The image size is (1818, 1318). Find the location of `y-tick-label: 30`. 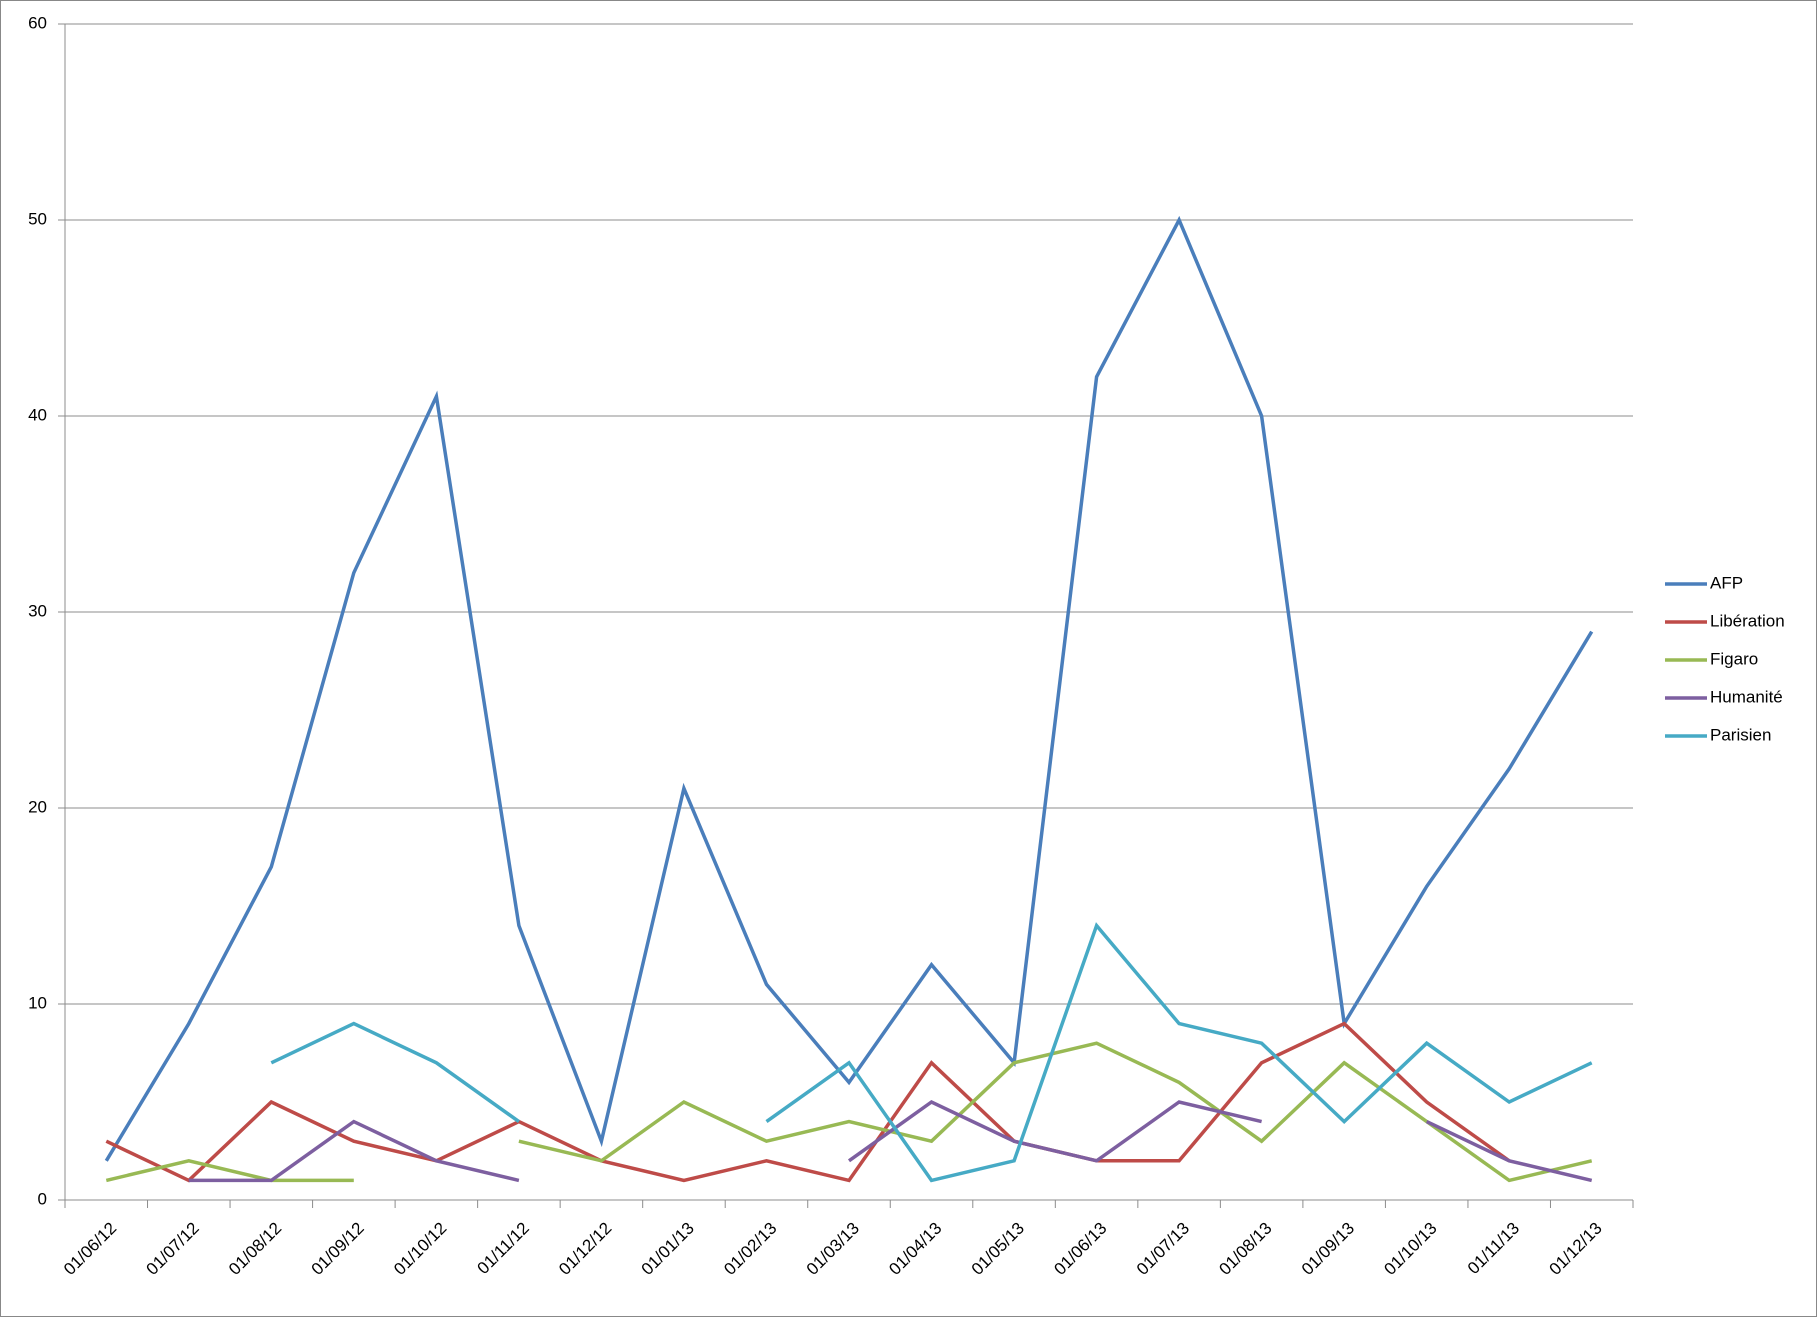

y-tick-label: 30 is located at coordinates (37, 610).